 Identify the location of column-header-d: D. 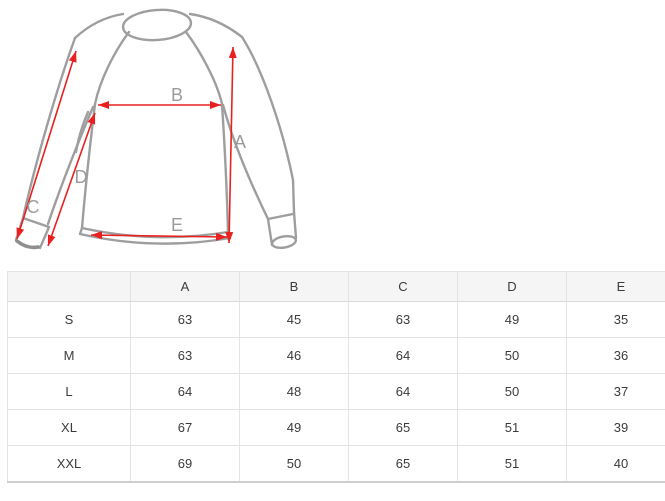
(512, 286).